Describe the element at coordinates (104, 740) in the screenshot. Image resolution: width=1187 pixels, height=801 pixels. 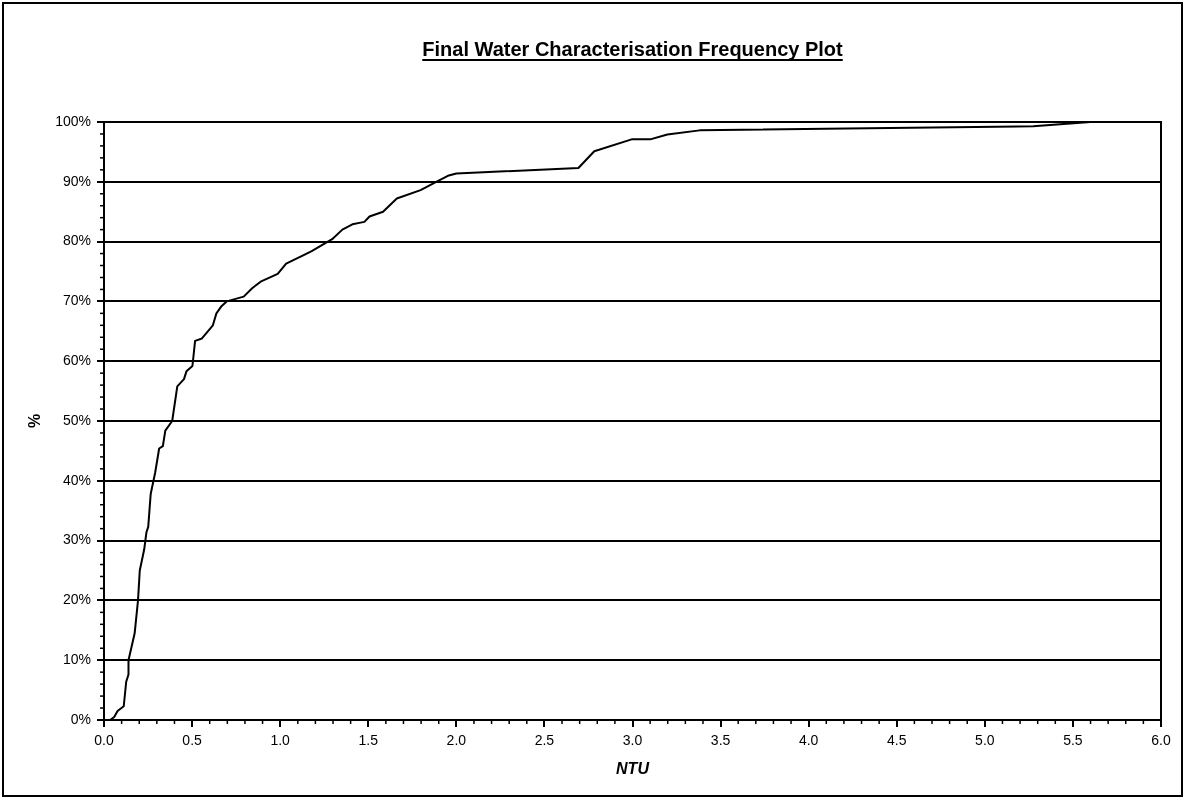
I see `x-tick-label: 0.0` at that location.